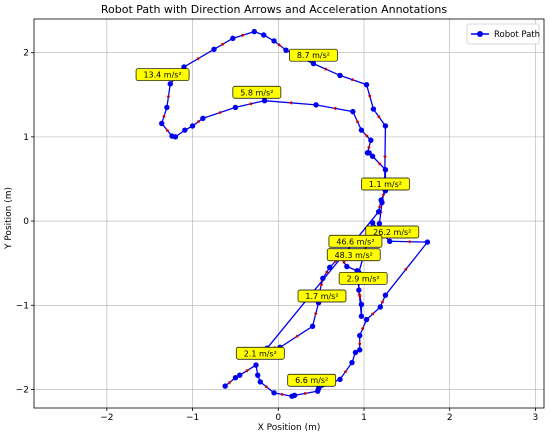 The width and height of the screenshot is (550, 440). What do you see at coordinates (364, 418) in the screenshot?
I see `x-tick-label: 1` at bounding box center [364, 418].